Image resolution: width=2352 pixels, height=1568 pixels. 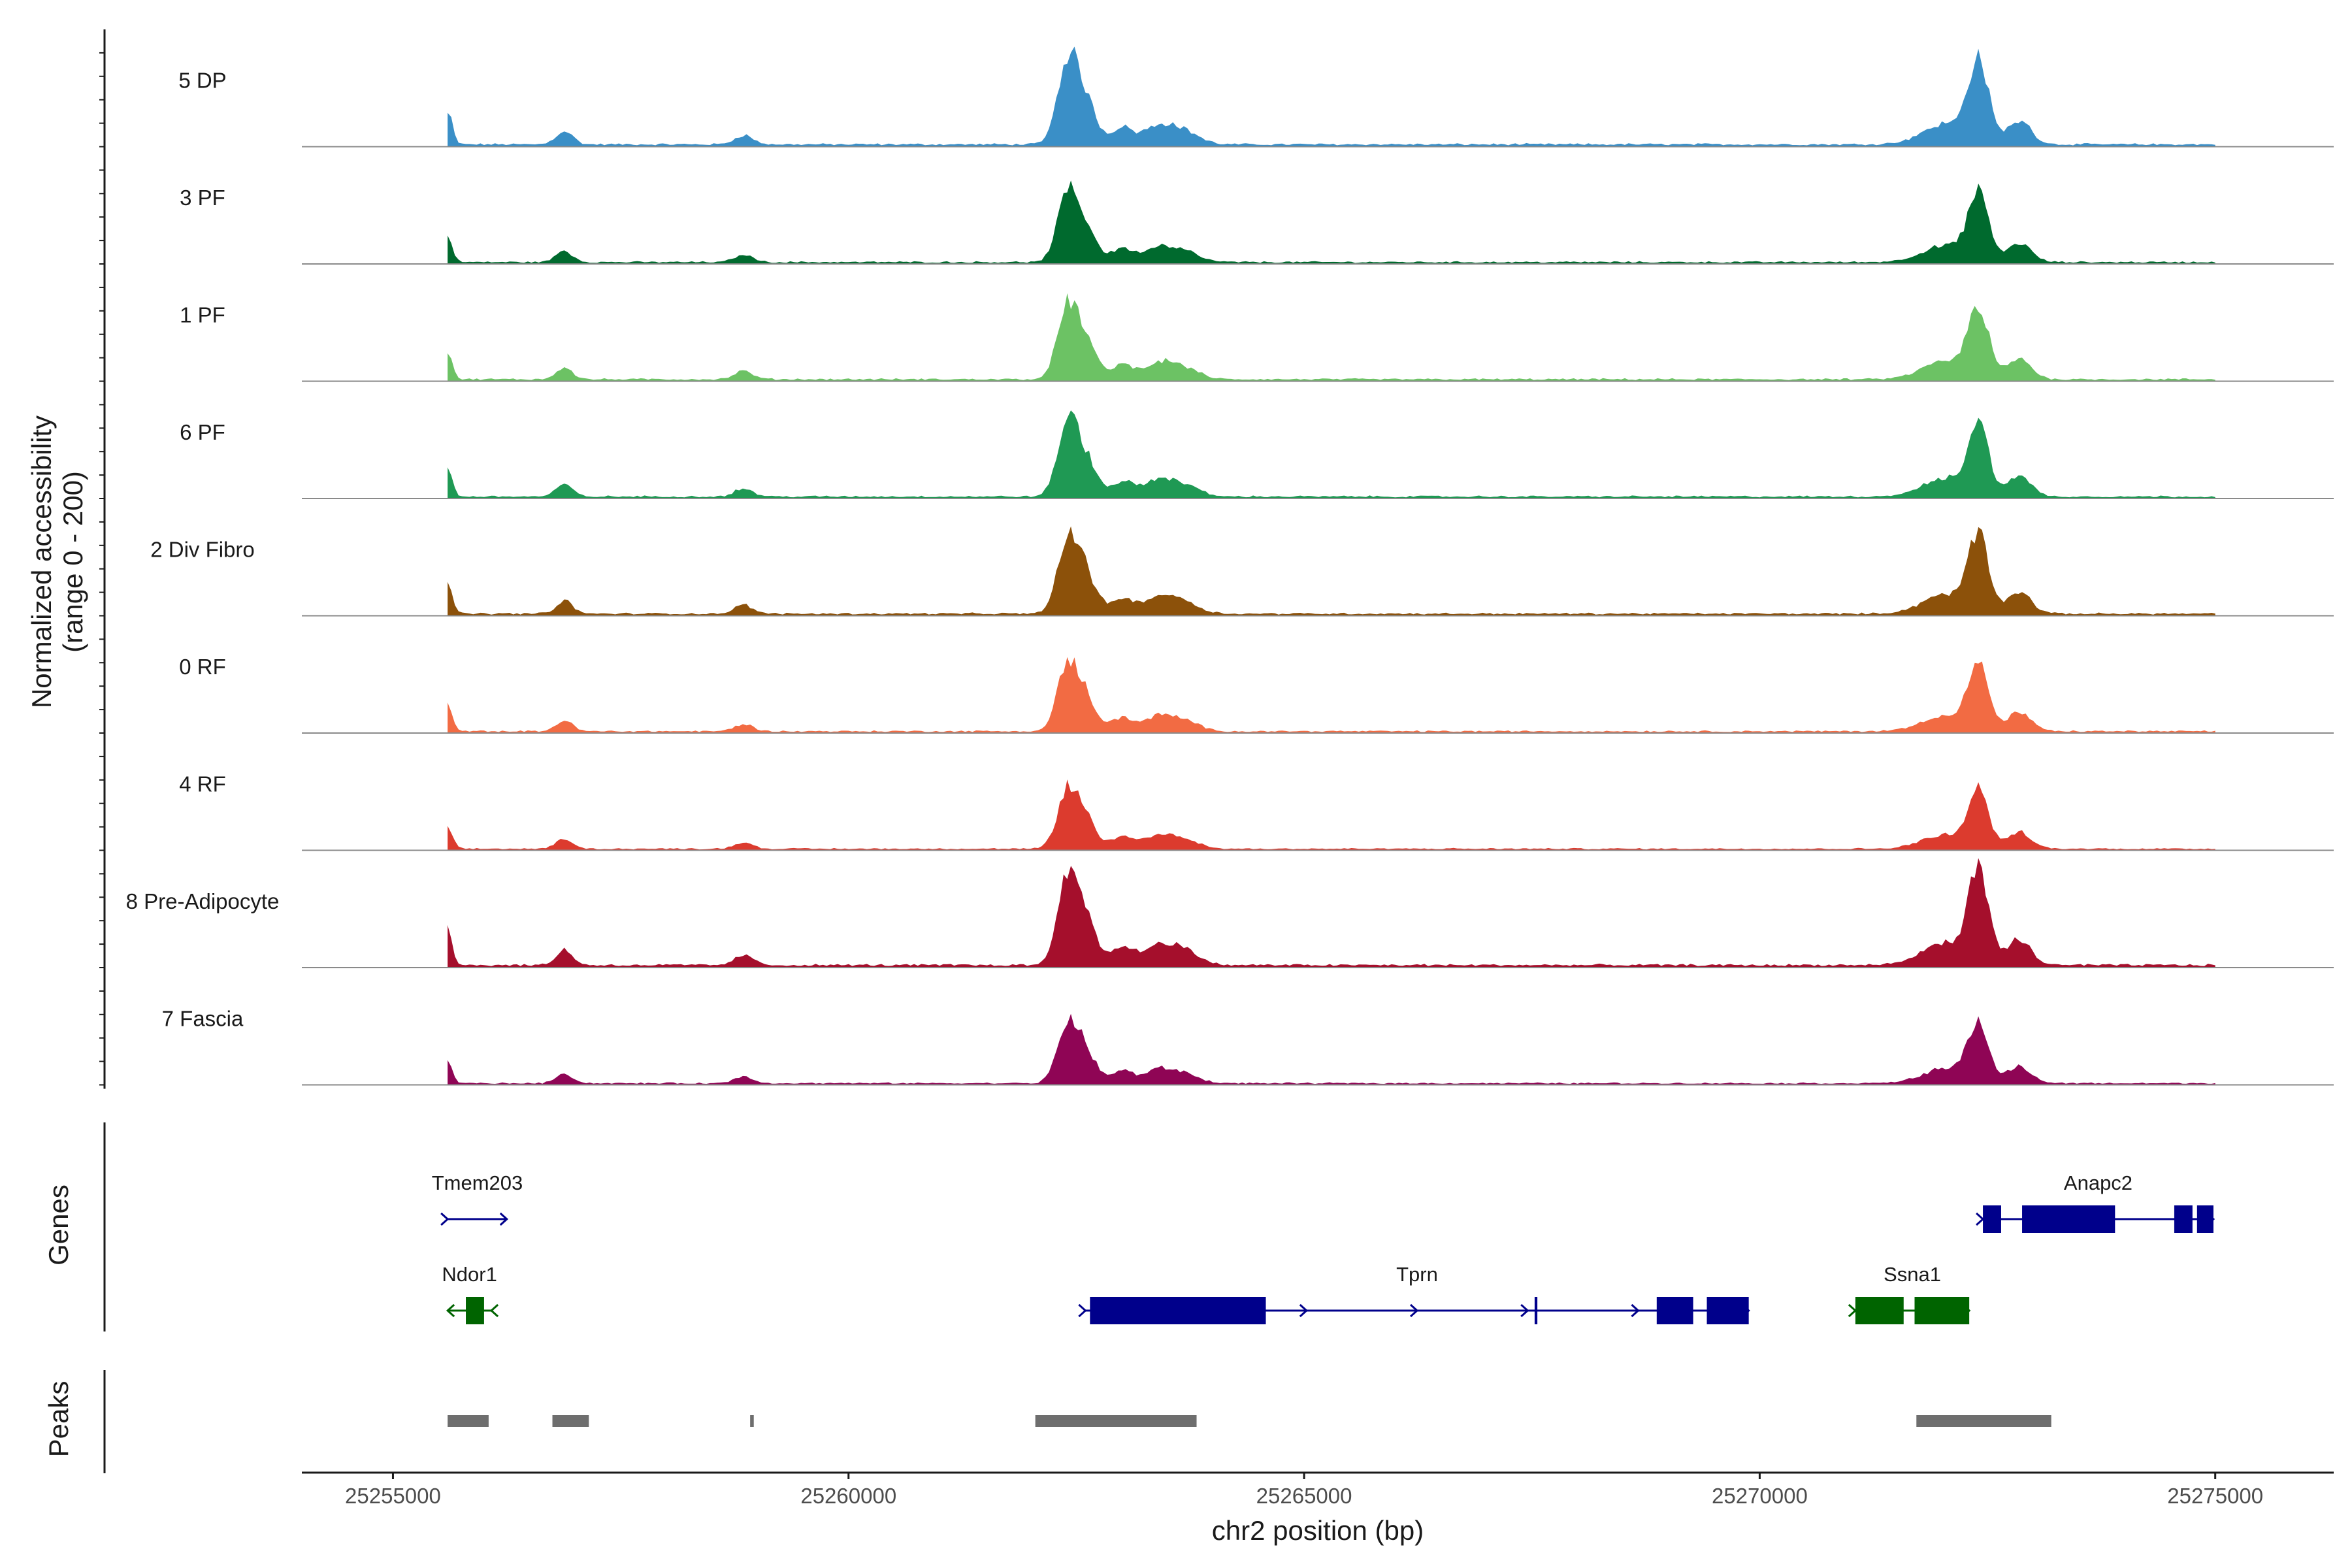 I want to click on track-5: 0 RF, so click(x=1256, y=694).